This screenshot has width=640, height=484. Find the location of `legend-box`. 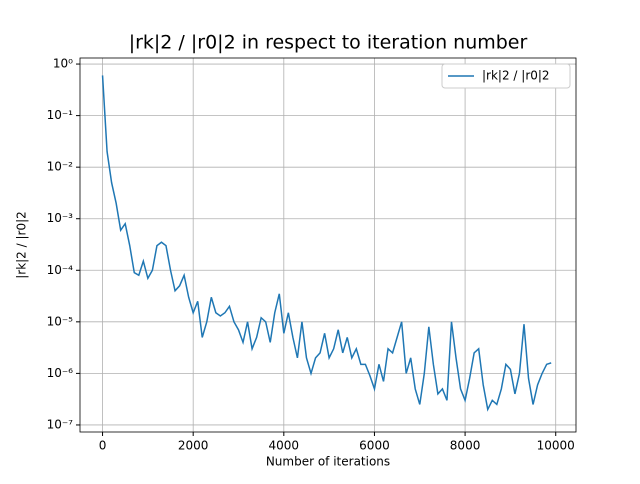

legend-box is located at coordinates (506, 76).